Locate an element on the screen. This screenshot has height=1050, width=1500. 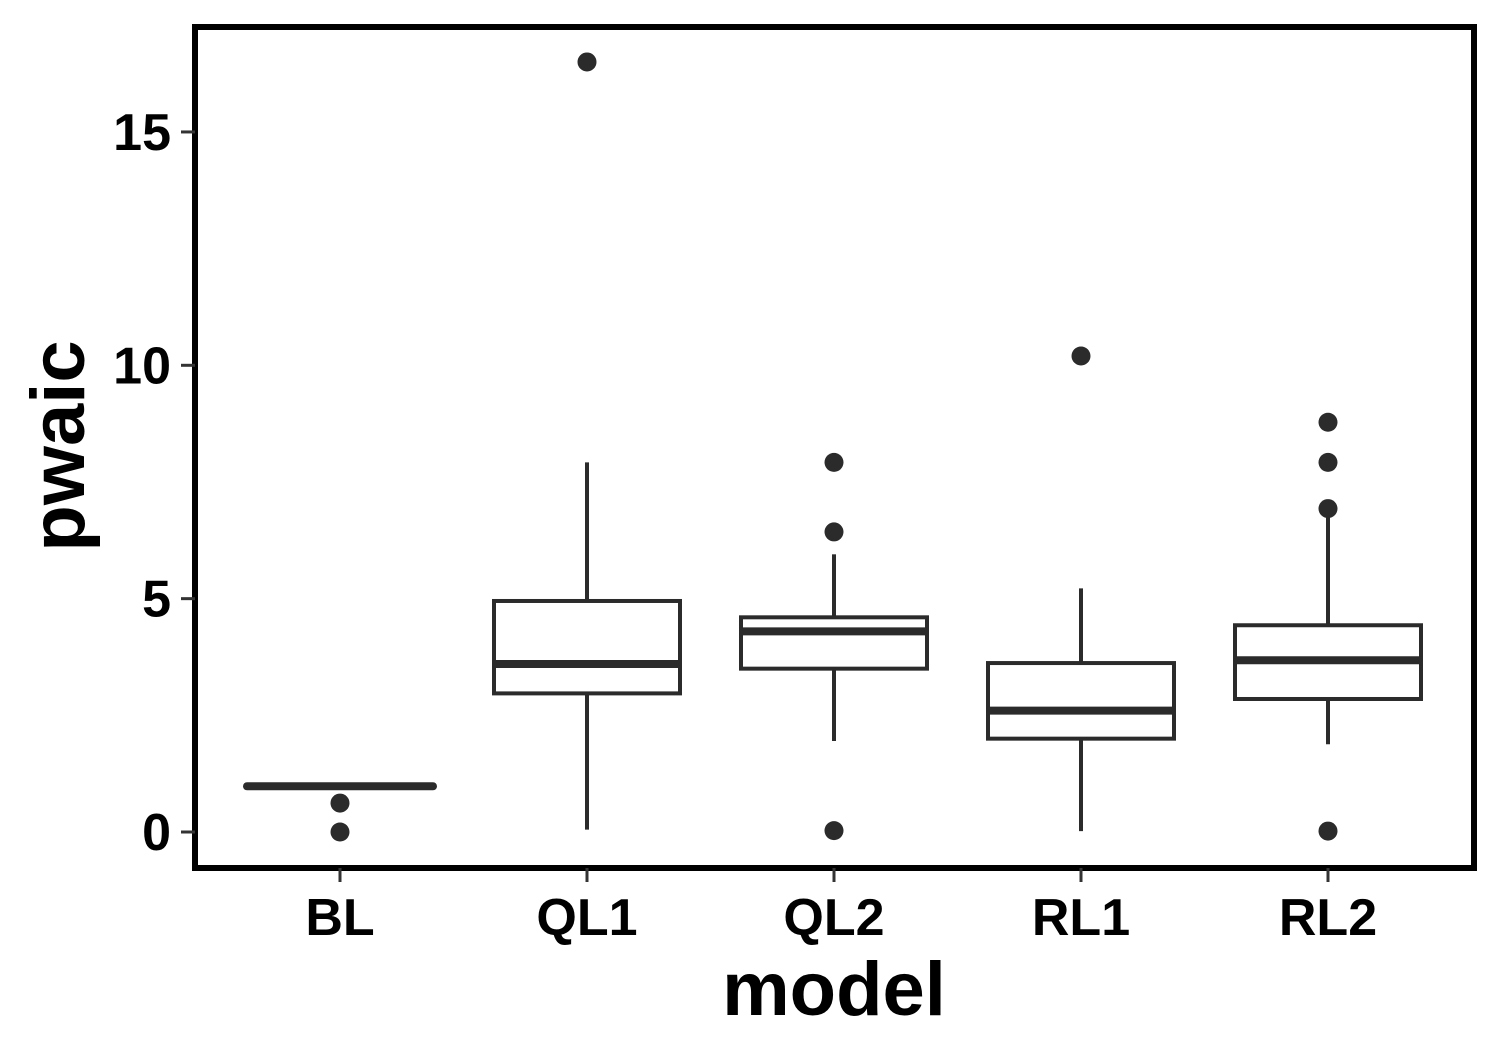
x-axis-title: model is located at coordinates (834, 989).